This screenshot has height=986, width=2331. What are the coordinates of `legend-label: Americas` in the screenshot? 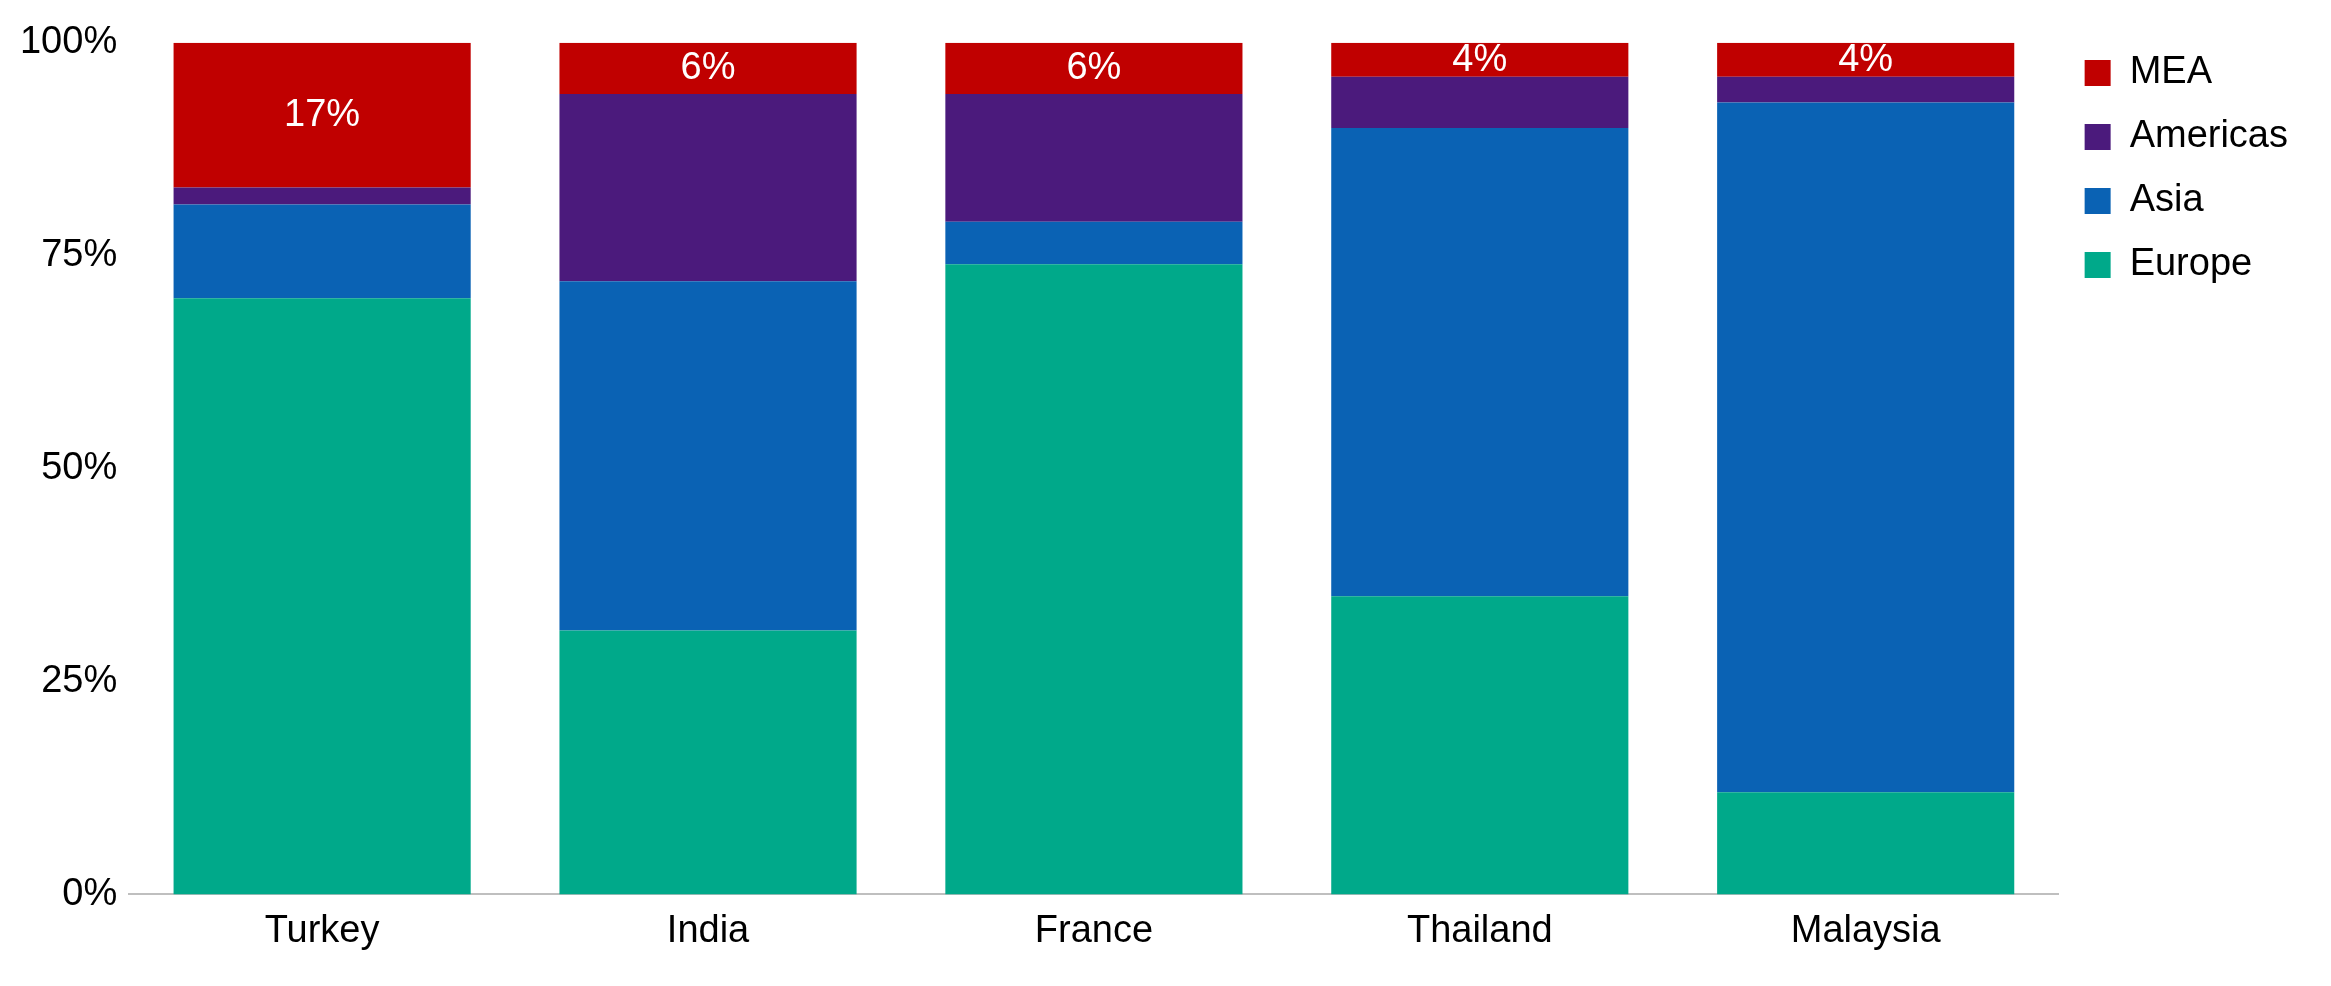 It's located at (2209, 134).